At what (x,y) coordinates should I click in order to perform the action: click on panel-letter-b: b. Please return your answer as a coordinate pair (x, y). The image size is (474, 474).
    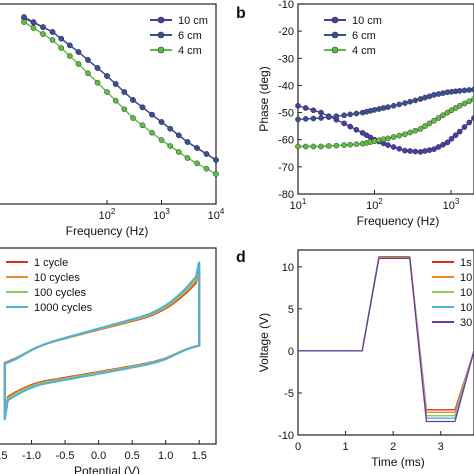
    Looking at the image, I should click on (241, 13).